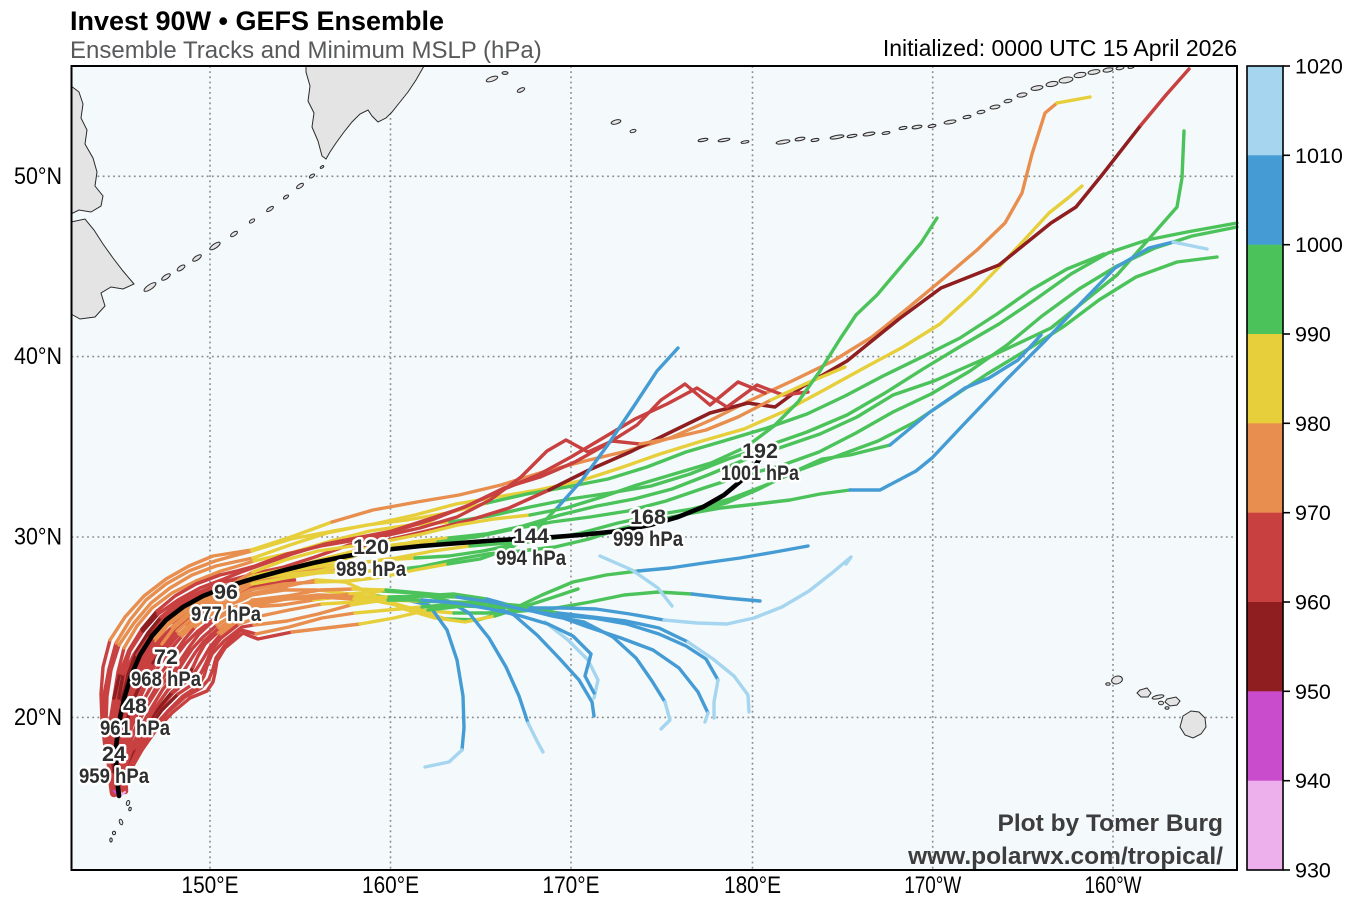 The image size is (1355, 911). What do you see at coordinates (1113, 885) in the screenshot?
I see `svg-text: 160°W` at bounding box center [1113, 885].